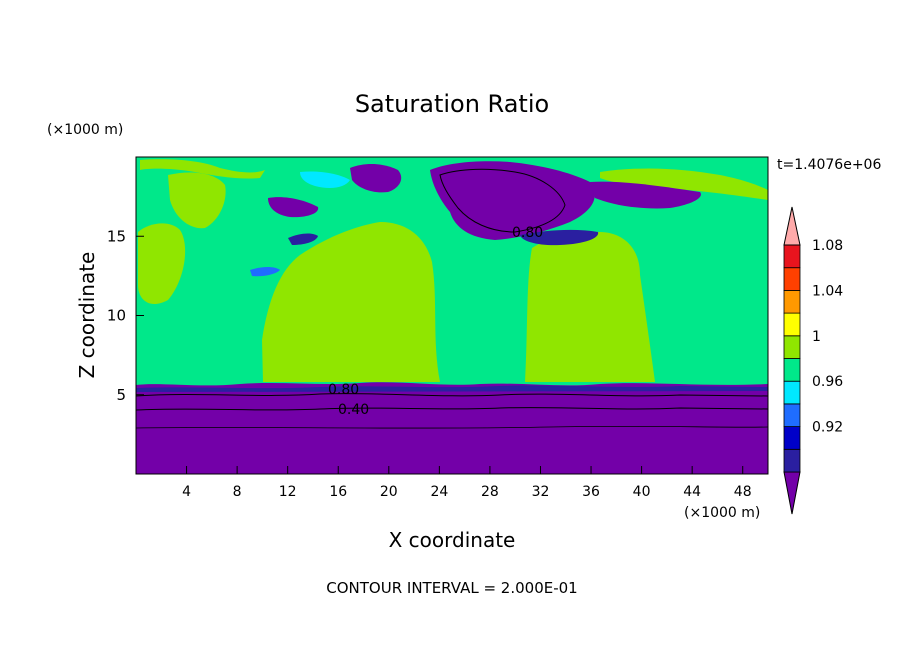 This screenshot has width=904, height=654. I want to click on x-tick-label-44: 44, so click(692, 492).